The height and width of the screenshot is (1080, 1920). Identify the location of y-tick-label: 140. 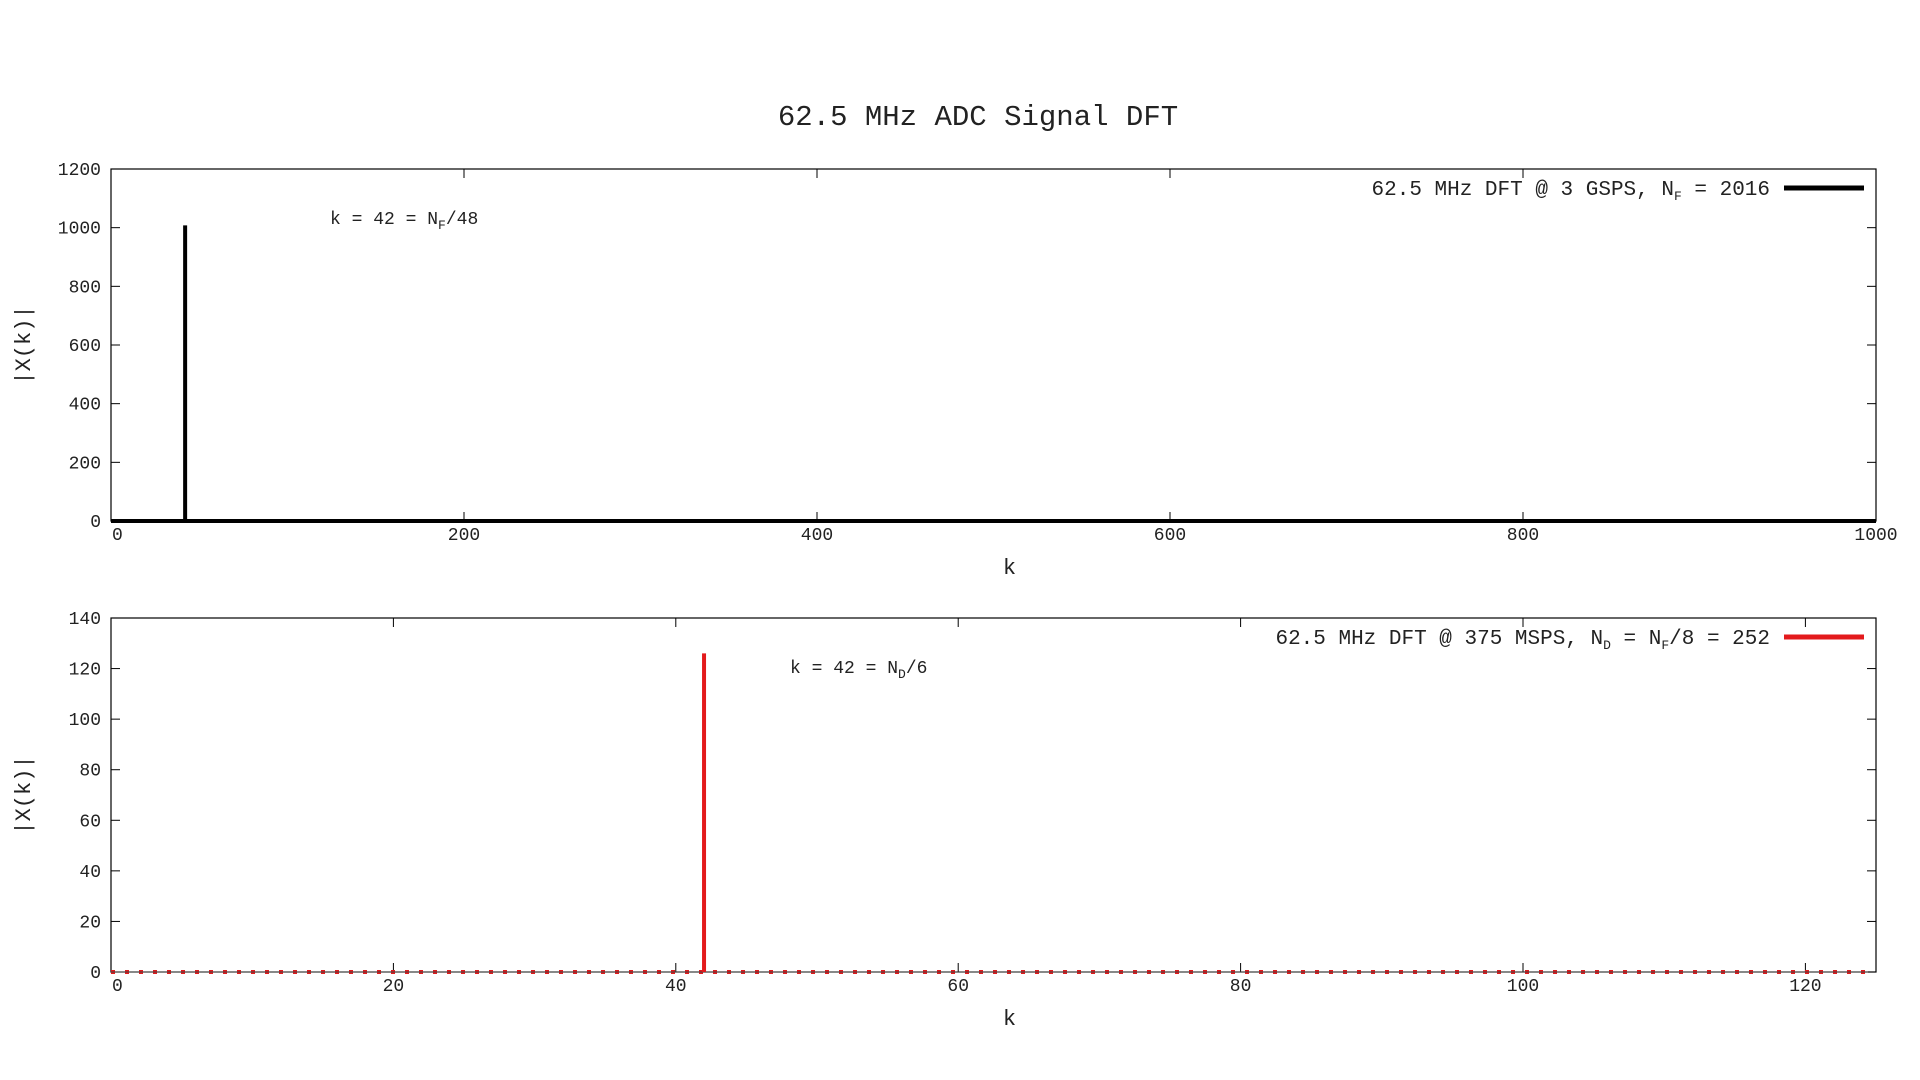
(85, 620).